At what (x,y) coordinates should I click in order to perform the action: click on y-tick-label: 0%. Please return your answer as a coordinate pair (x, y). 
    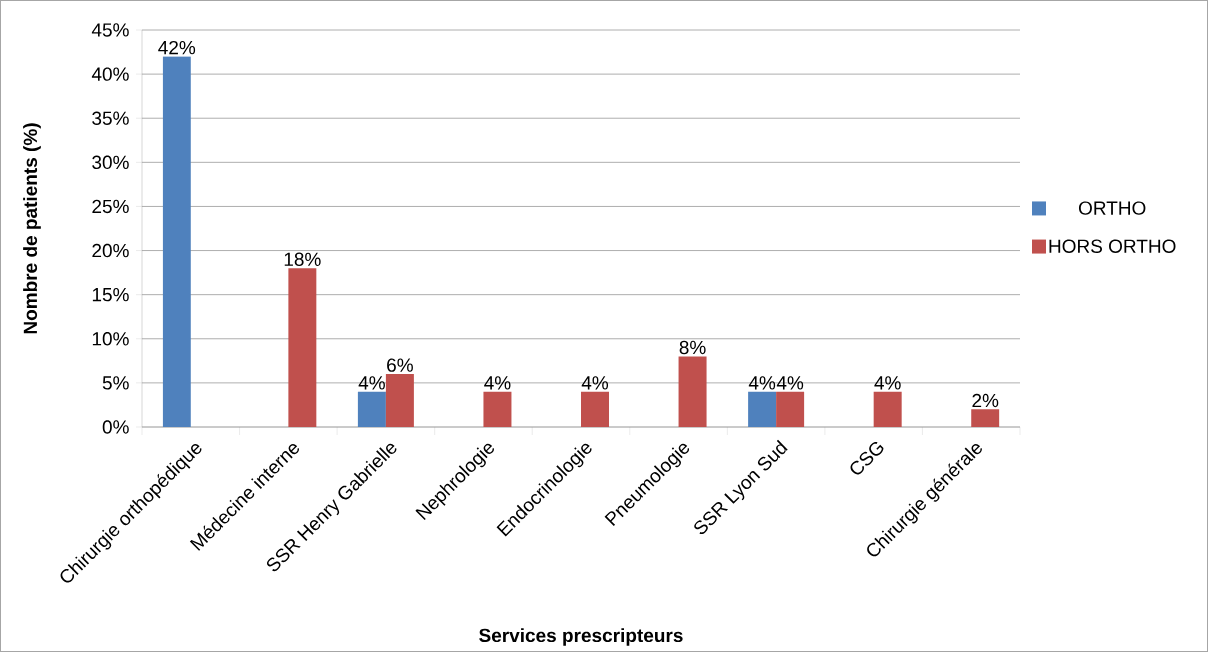
    Looking at the image, I should click on (115, 427).